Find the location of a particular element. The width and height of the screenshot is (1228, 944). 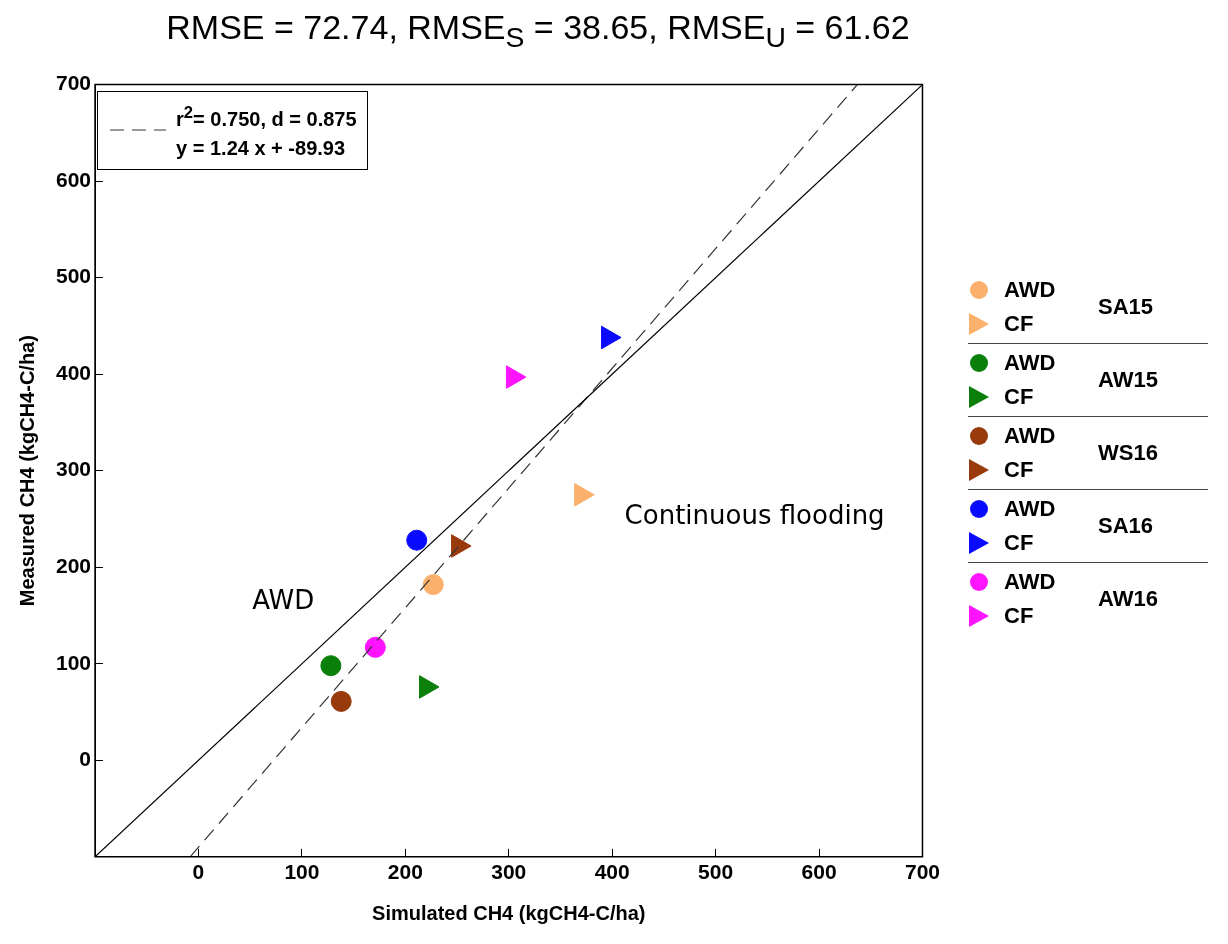

y-tick-label: 300 is located at coordinates (73, 469).